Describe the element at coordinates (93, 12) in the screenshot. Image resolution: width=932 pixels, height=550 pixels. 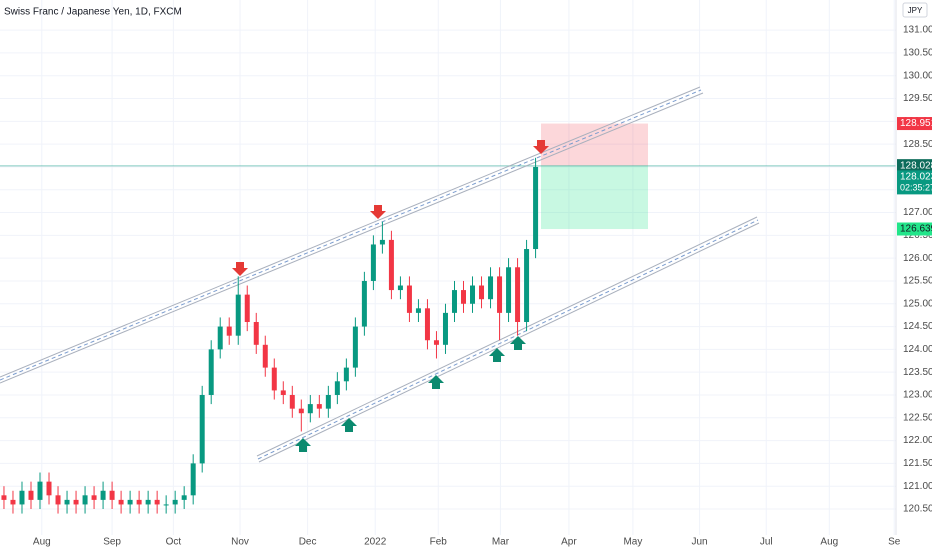
I see `chart-title: Swiss Franc / Japanese Yen, 1D, FXCM` at that location.